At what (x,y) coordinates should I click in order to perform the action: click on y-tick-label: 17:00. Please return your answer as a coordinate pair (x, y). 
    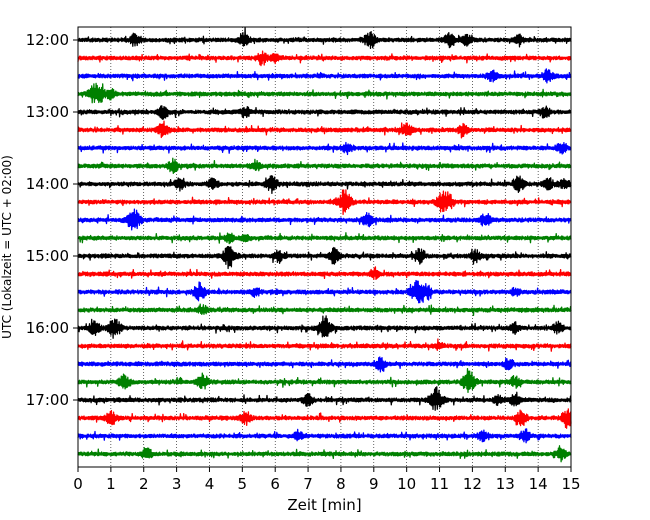
    Looking at the image, I should click on (47, 400).